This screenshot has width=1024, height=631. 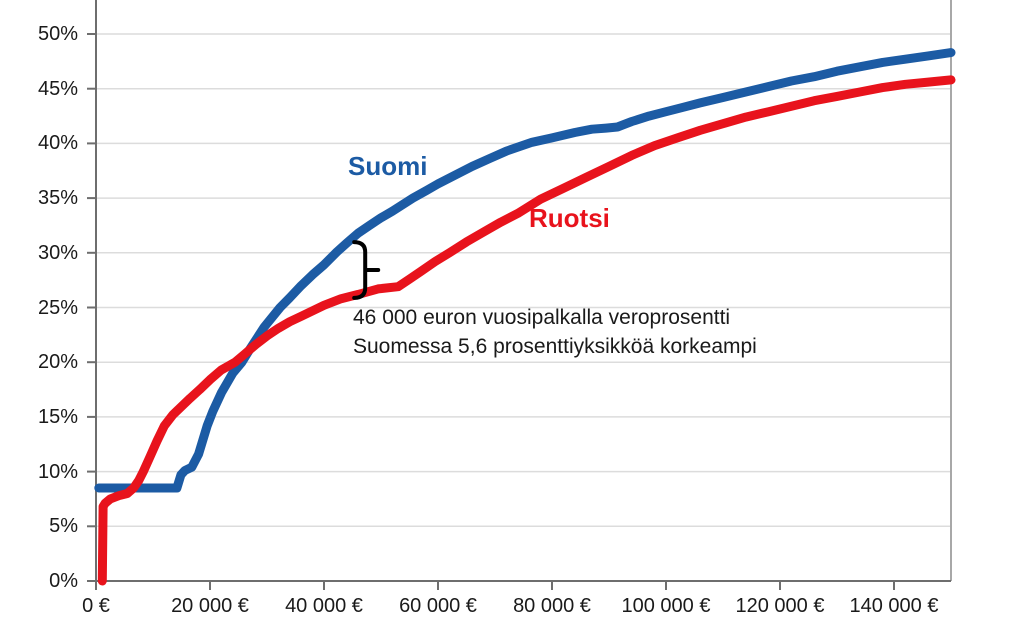 I want to click on x-axis-tick-label: 20 000 €, so click(x=210, y=606).